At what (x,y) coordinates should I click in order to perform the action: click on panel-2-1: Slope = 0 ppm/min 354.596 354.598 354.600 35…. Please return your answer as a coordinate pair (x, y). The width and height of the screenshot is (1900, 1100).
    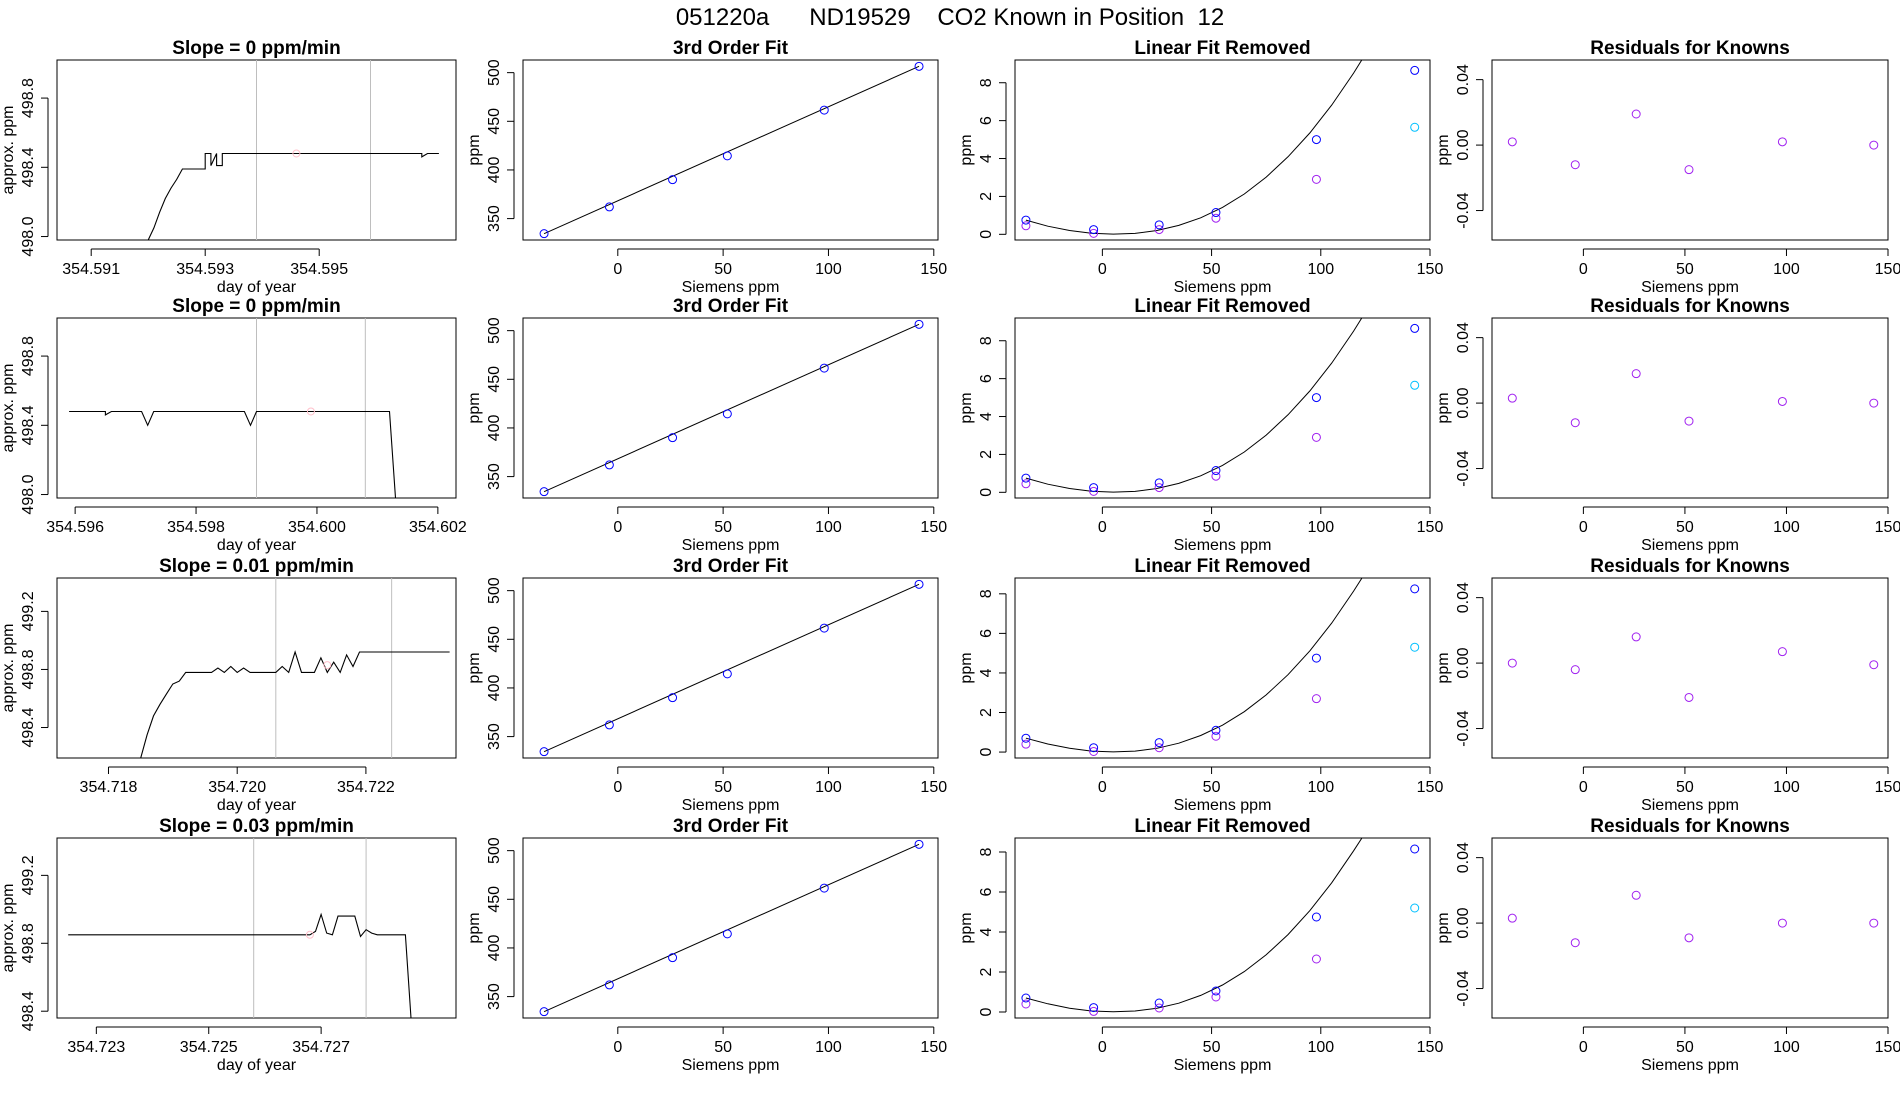
    Looking at the image, I should click on (233, 425).